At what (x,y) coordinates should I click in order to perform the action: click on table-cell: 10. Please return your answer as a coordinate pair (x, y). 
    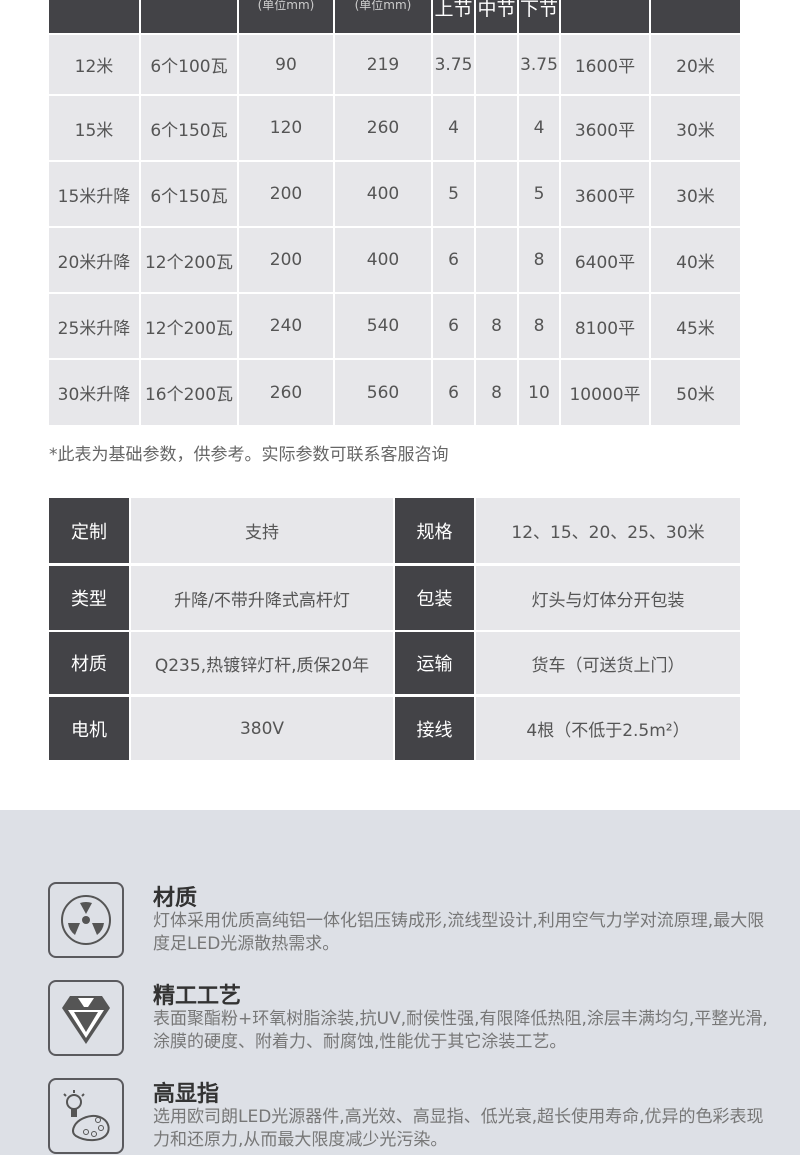
    Looking at the image, I should click on (539, 392).